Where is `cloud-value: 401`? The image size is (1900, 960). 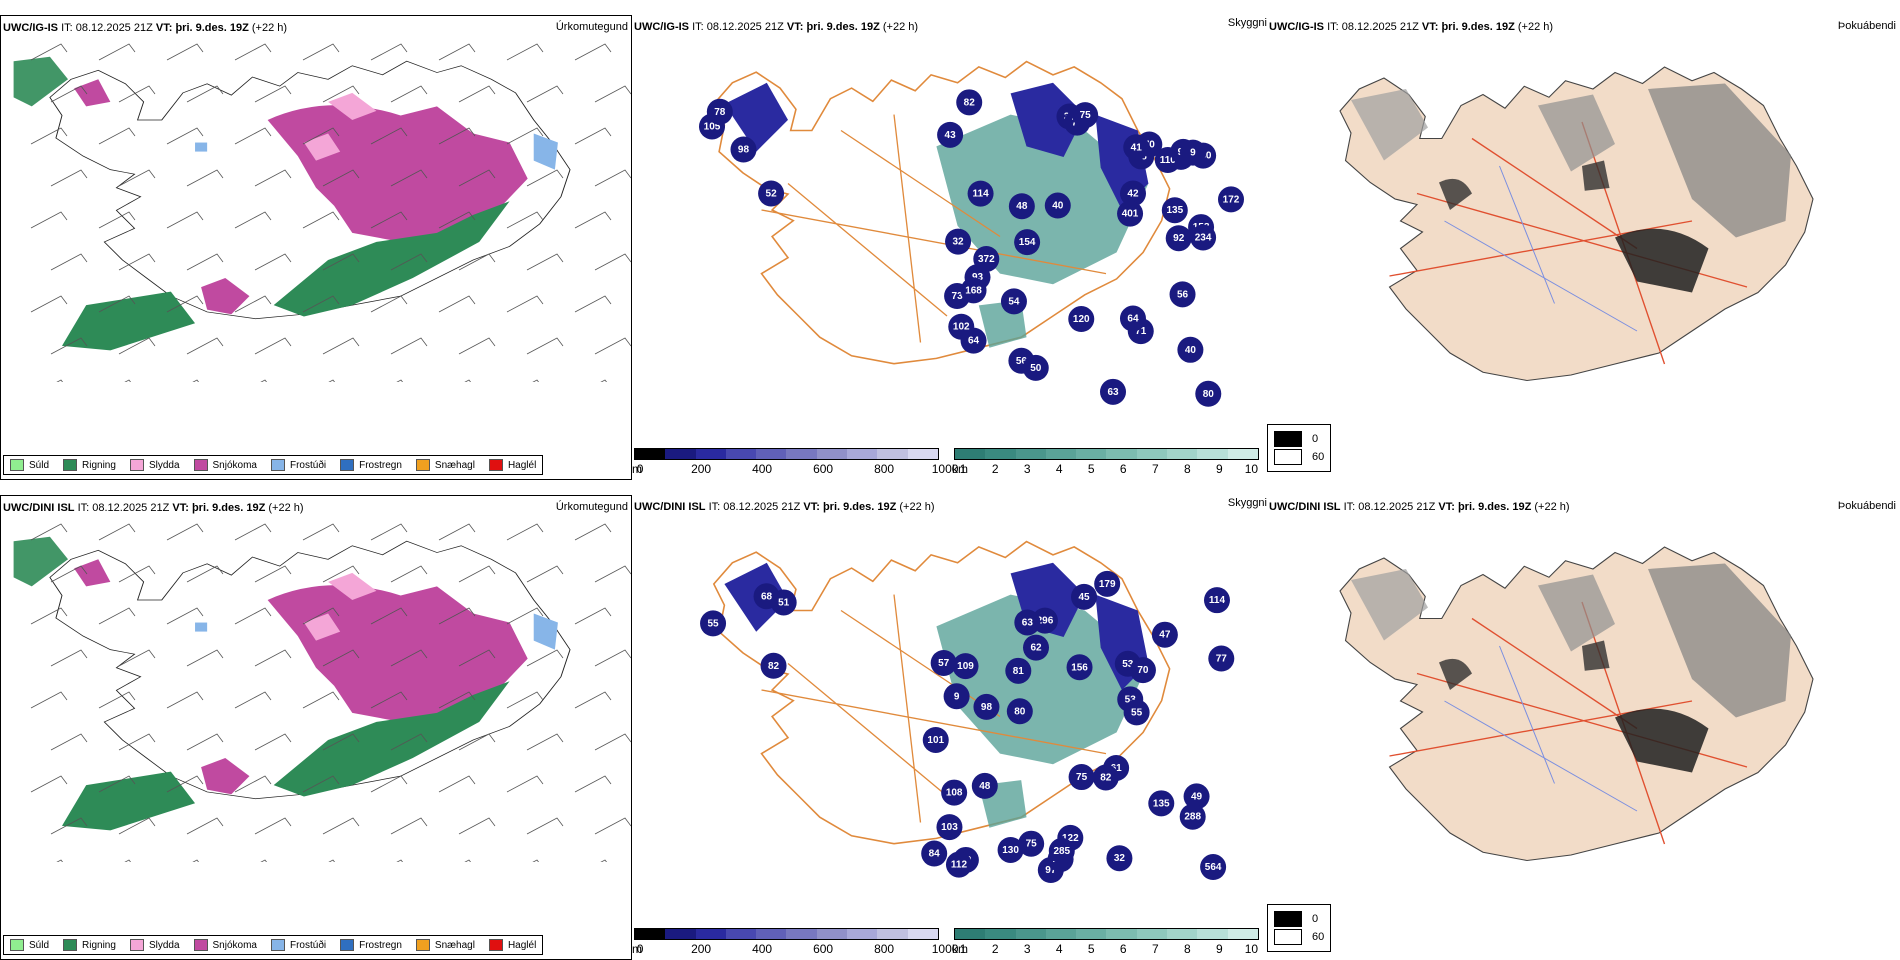 cloud-value: 401 is located at coordinates (1130, 214).